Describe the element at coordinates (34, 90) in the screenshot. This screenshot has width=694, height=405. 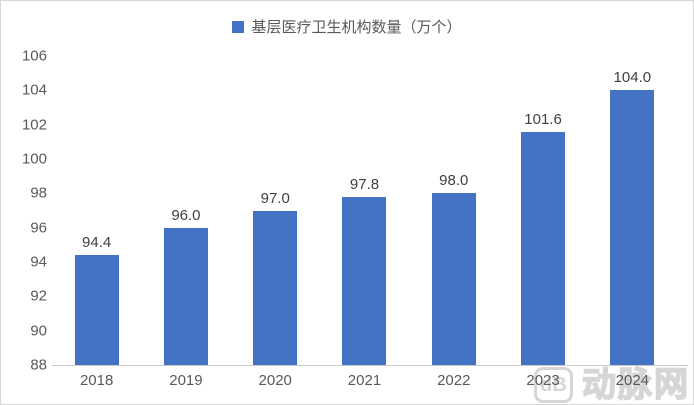
I see `y-axis-tick-label: 104` at that location.